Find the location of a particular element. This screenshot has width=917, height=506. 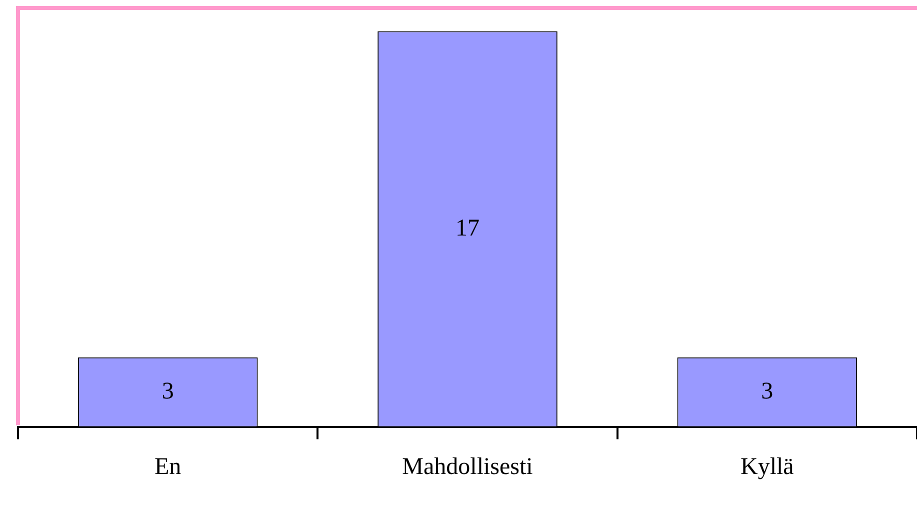

data-label: 17 is located at coordinates (468, 229).